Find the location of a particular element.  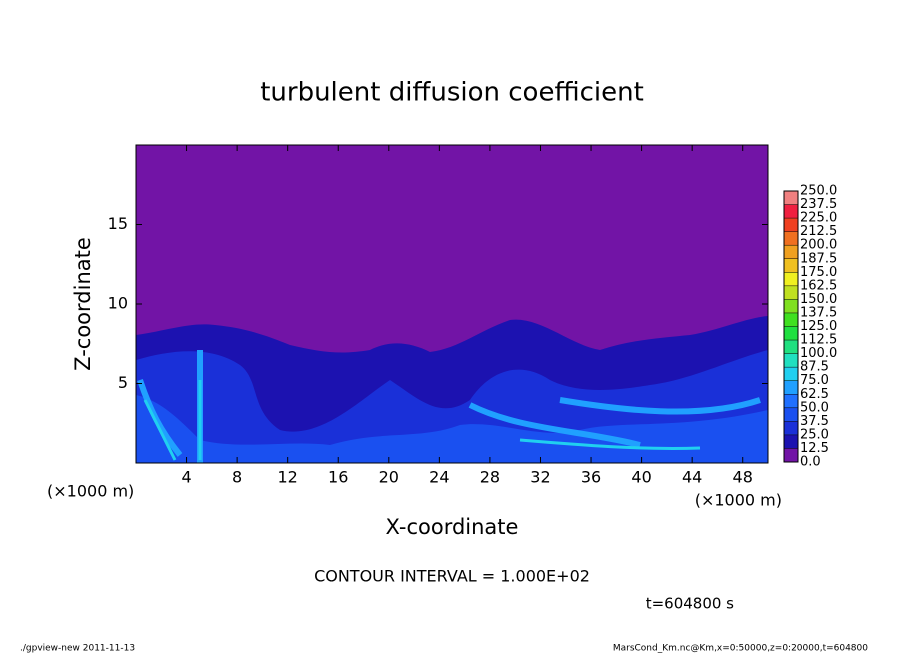

x-tick-label: 8 is located at coordinates (237, 477).